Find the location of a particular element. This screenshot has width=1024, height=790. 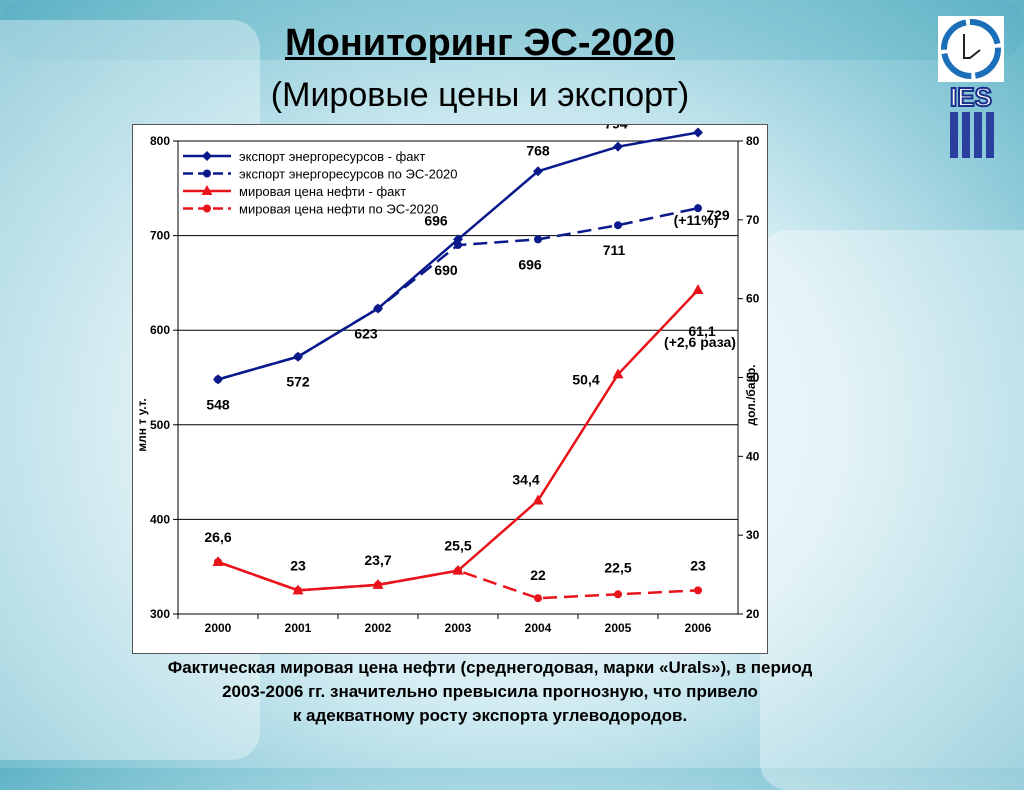

left-axis-label: млн т у.т. is located at coordinates (142, 424).